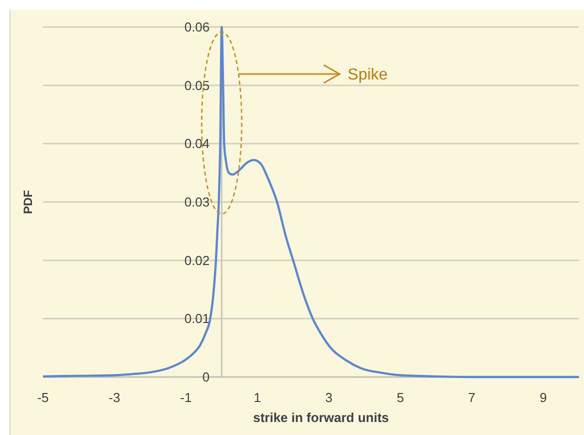 This screenshot has width=584, height=435. Describe the element at coordinates (197, 144) in the screenshot. I see `y-tick-label: 0.04` at that location.